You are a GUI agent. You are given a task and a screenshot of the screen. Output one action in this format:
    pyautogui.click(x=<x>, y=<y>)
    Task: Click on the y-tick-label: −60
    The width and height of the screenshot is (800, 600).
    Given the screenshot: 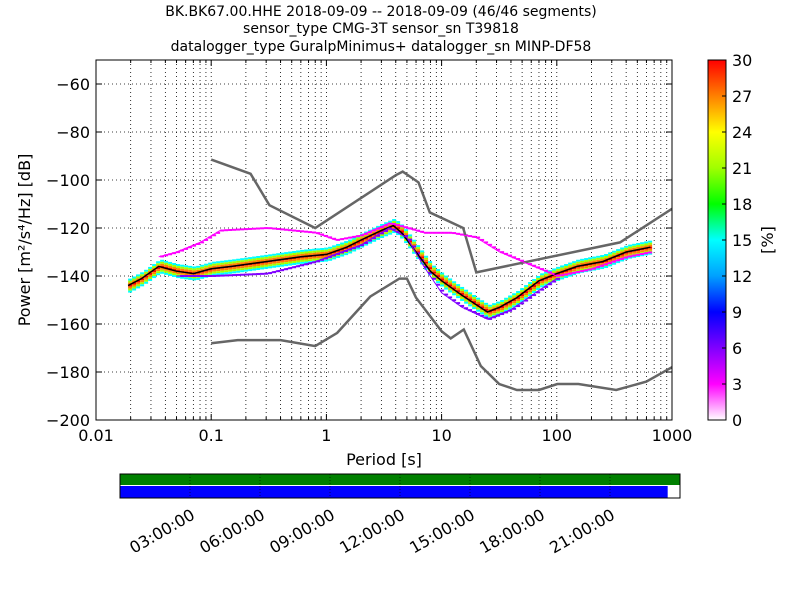 What is the action you would take?
    pyautogui.click(x=73, y=84)
    